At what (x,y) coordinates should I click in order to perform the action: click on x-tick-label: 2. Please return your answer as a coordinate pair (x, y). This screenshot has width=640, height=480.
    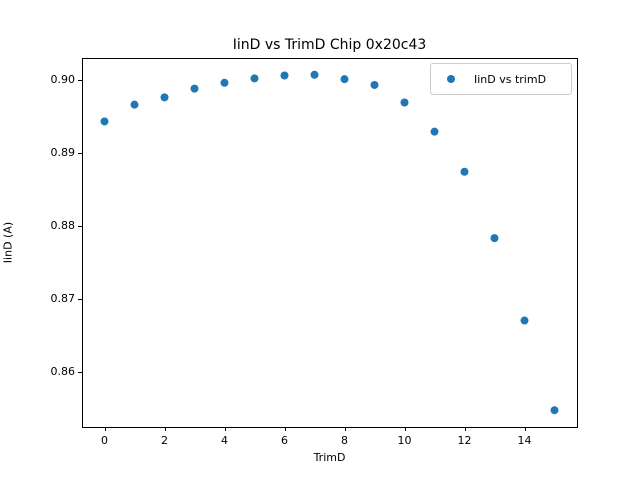
    Looking at the image, I should click on (164, 440).